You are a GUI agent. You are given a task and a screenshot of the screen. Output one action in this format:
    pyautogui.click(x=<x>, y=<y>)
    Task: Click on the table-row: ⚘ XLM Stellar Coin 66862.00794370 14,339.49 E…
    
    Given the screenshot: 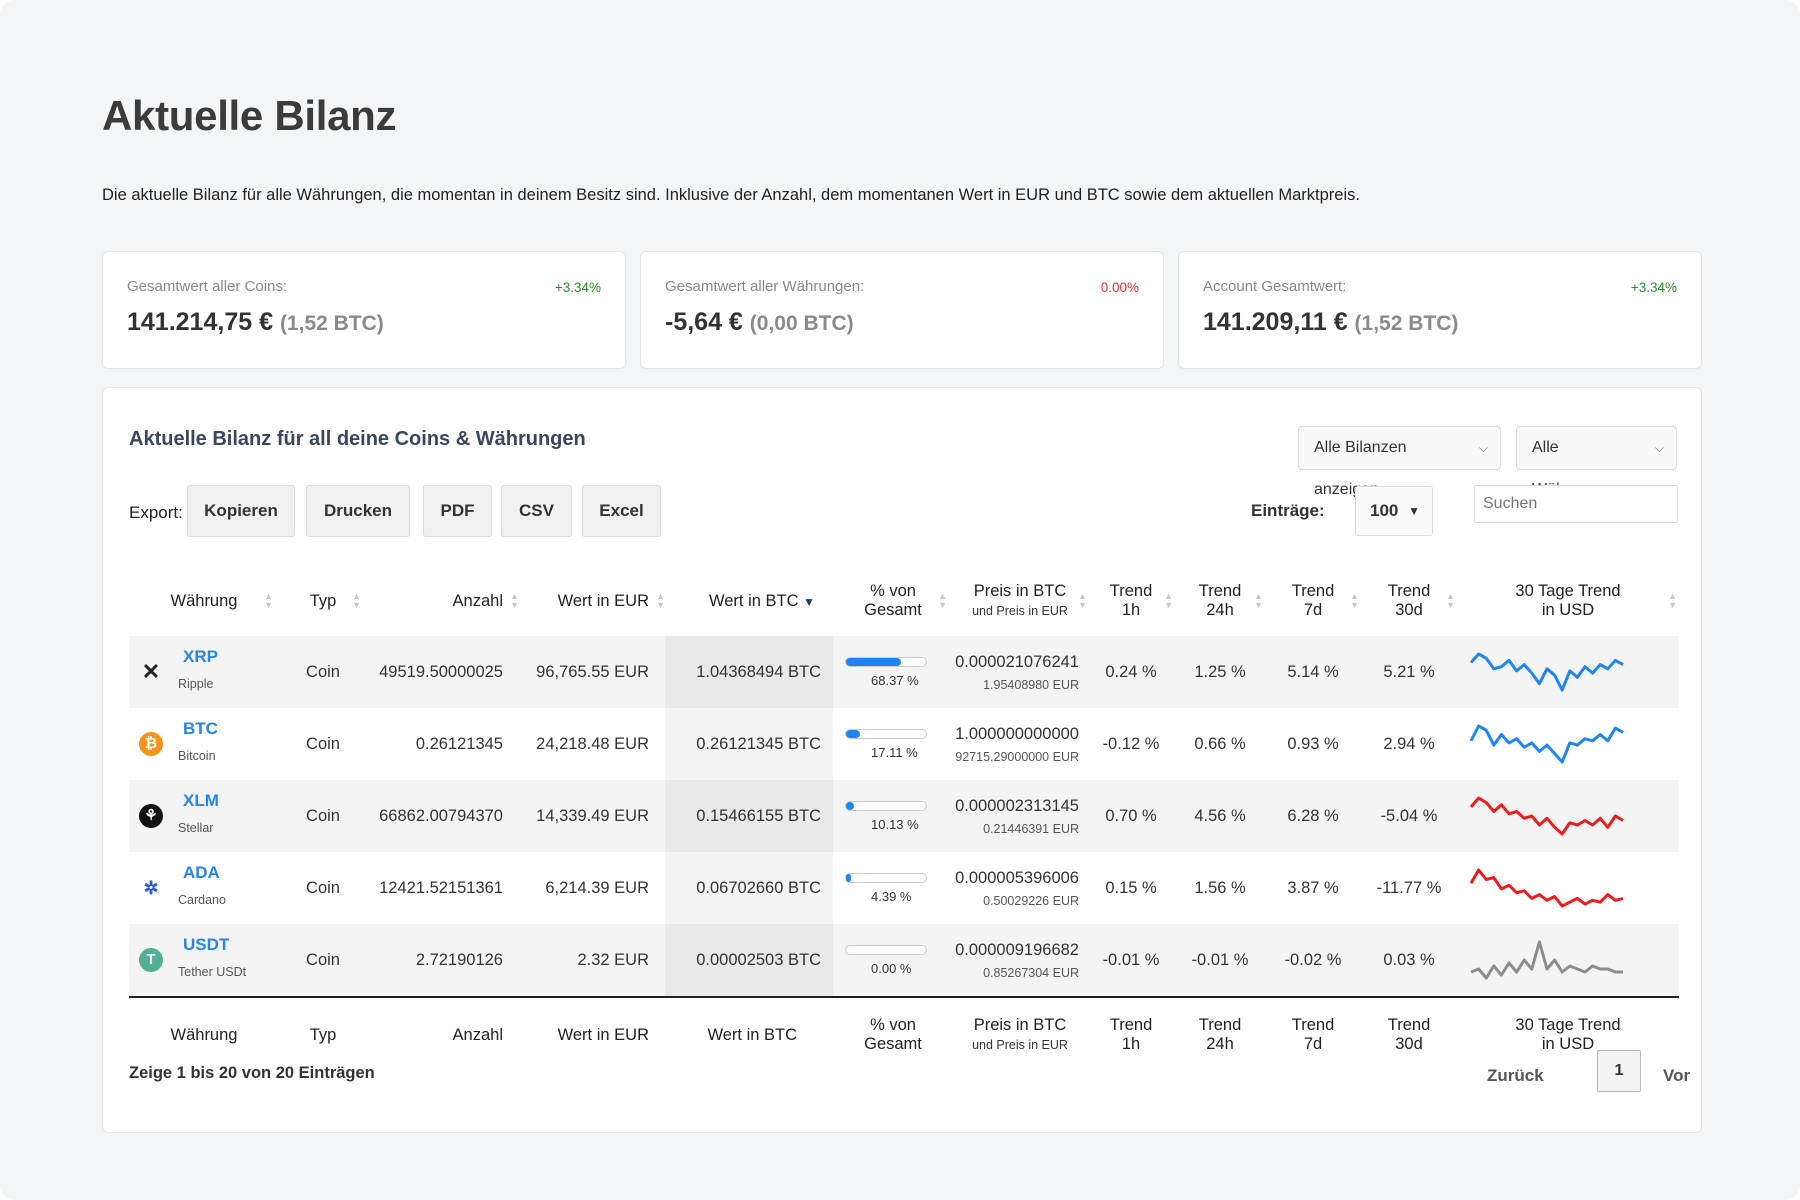 What is the action you would take?
    pyautogui.click(x=904, y=816)
    